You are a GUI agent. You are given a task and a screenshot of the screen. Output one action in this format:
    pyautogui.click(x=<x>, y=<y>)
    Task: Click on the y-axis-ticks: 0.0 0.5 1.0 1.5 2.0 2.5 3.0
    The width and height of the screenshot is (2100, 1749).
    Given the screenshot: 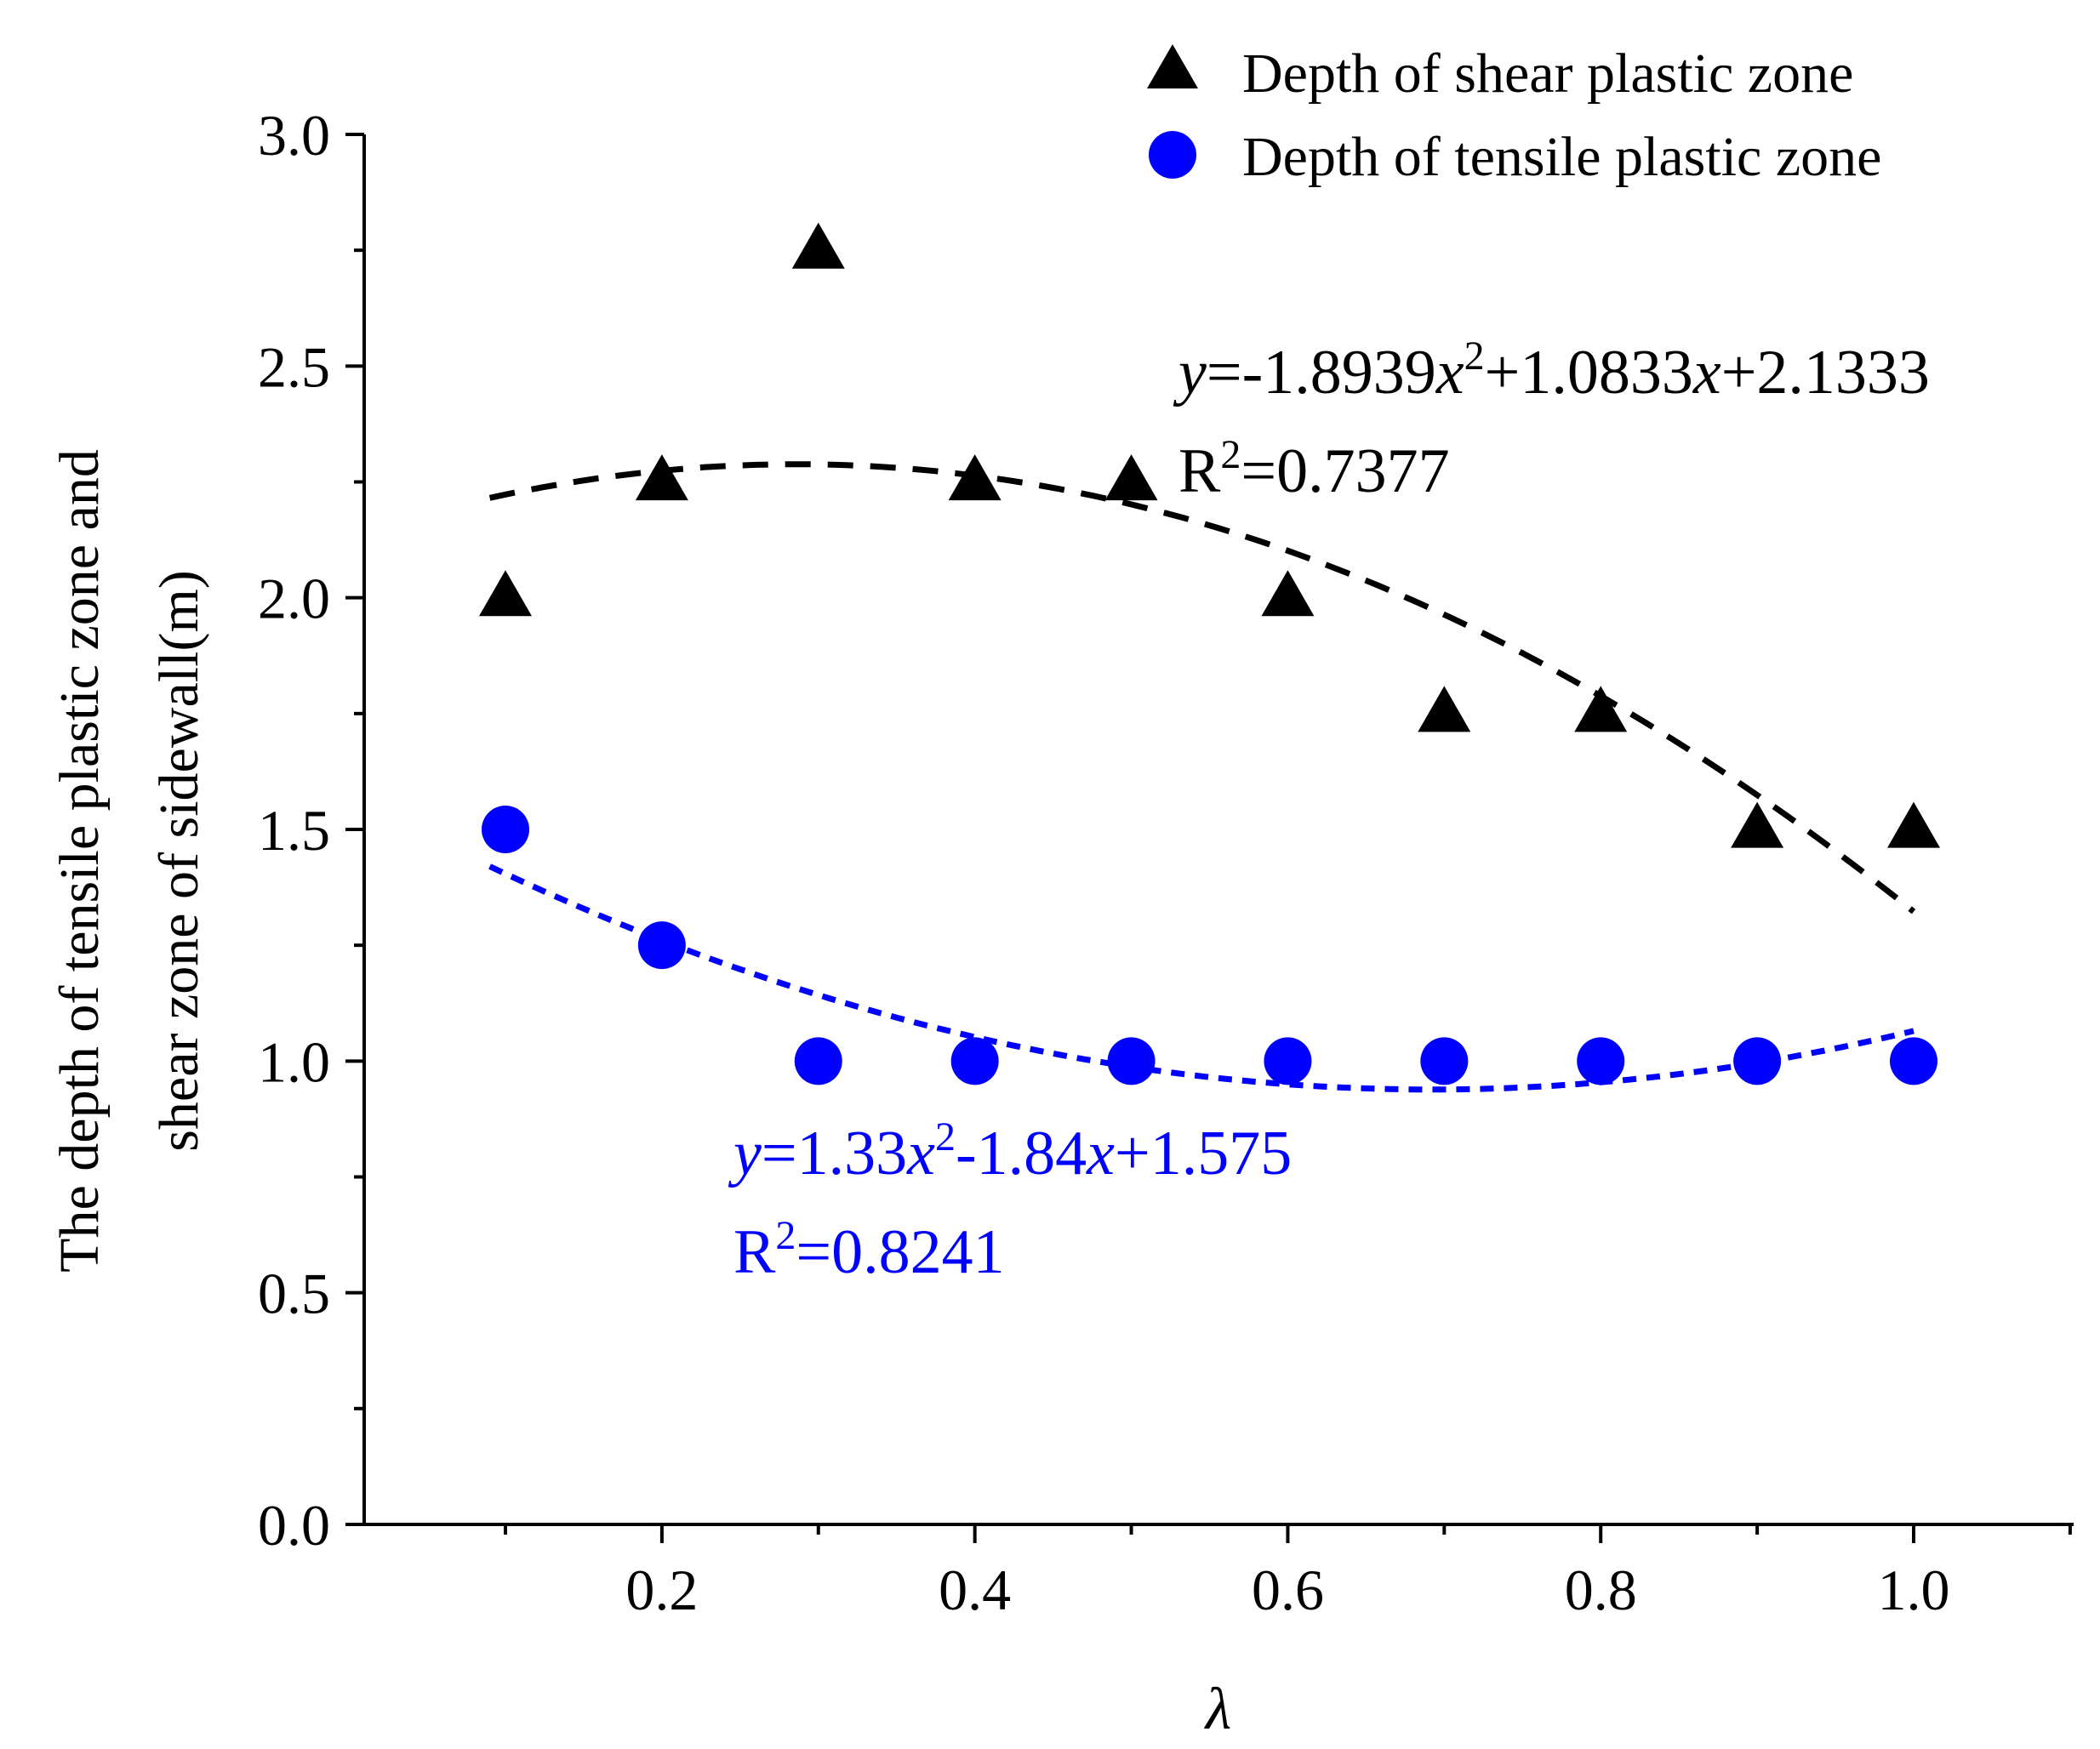 What is the action you would take?
    pyautogui.click(x=311, y=830)
    